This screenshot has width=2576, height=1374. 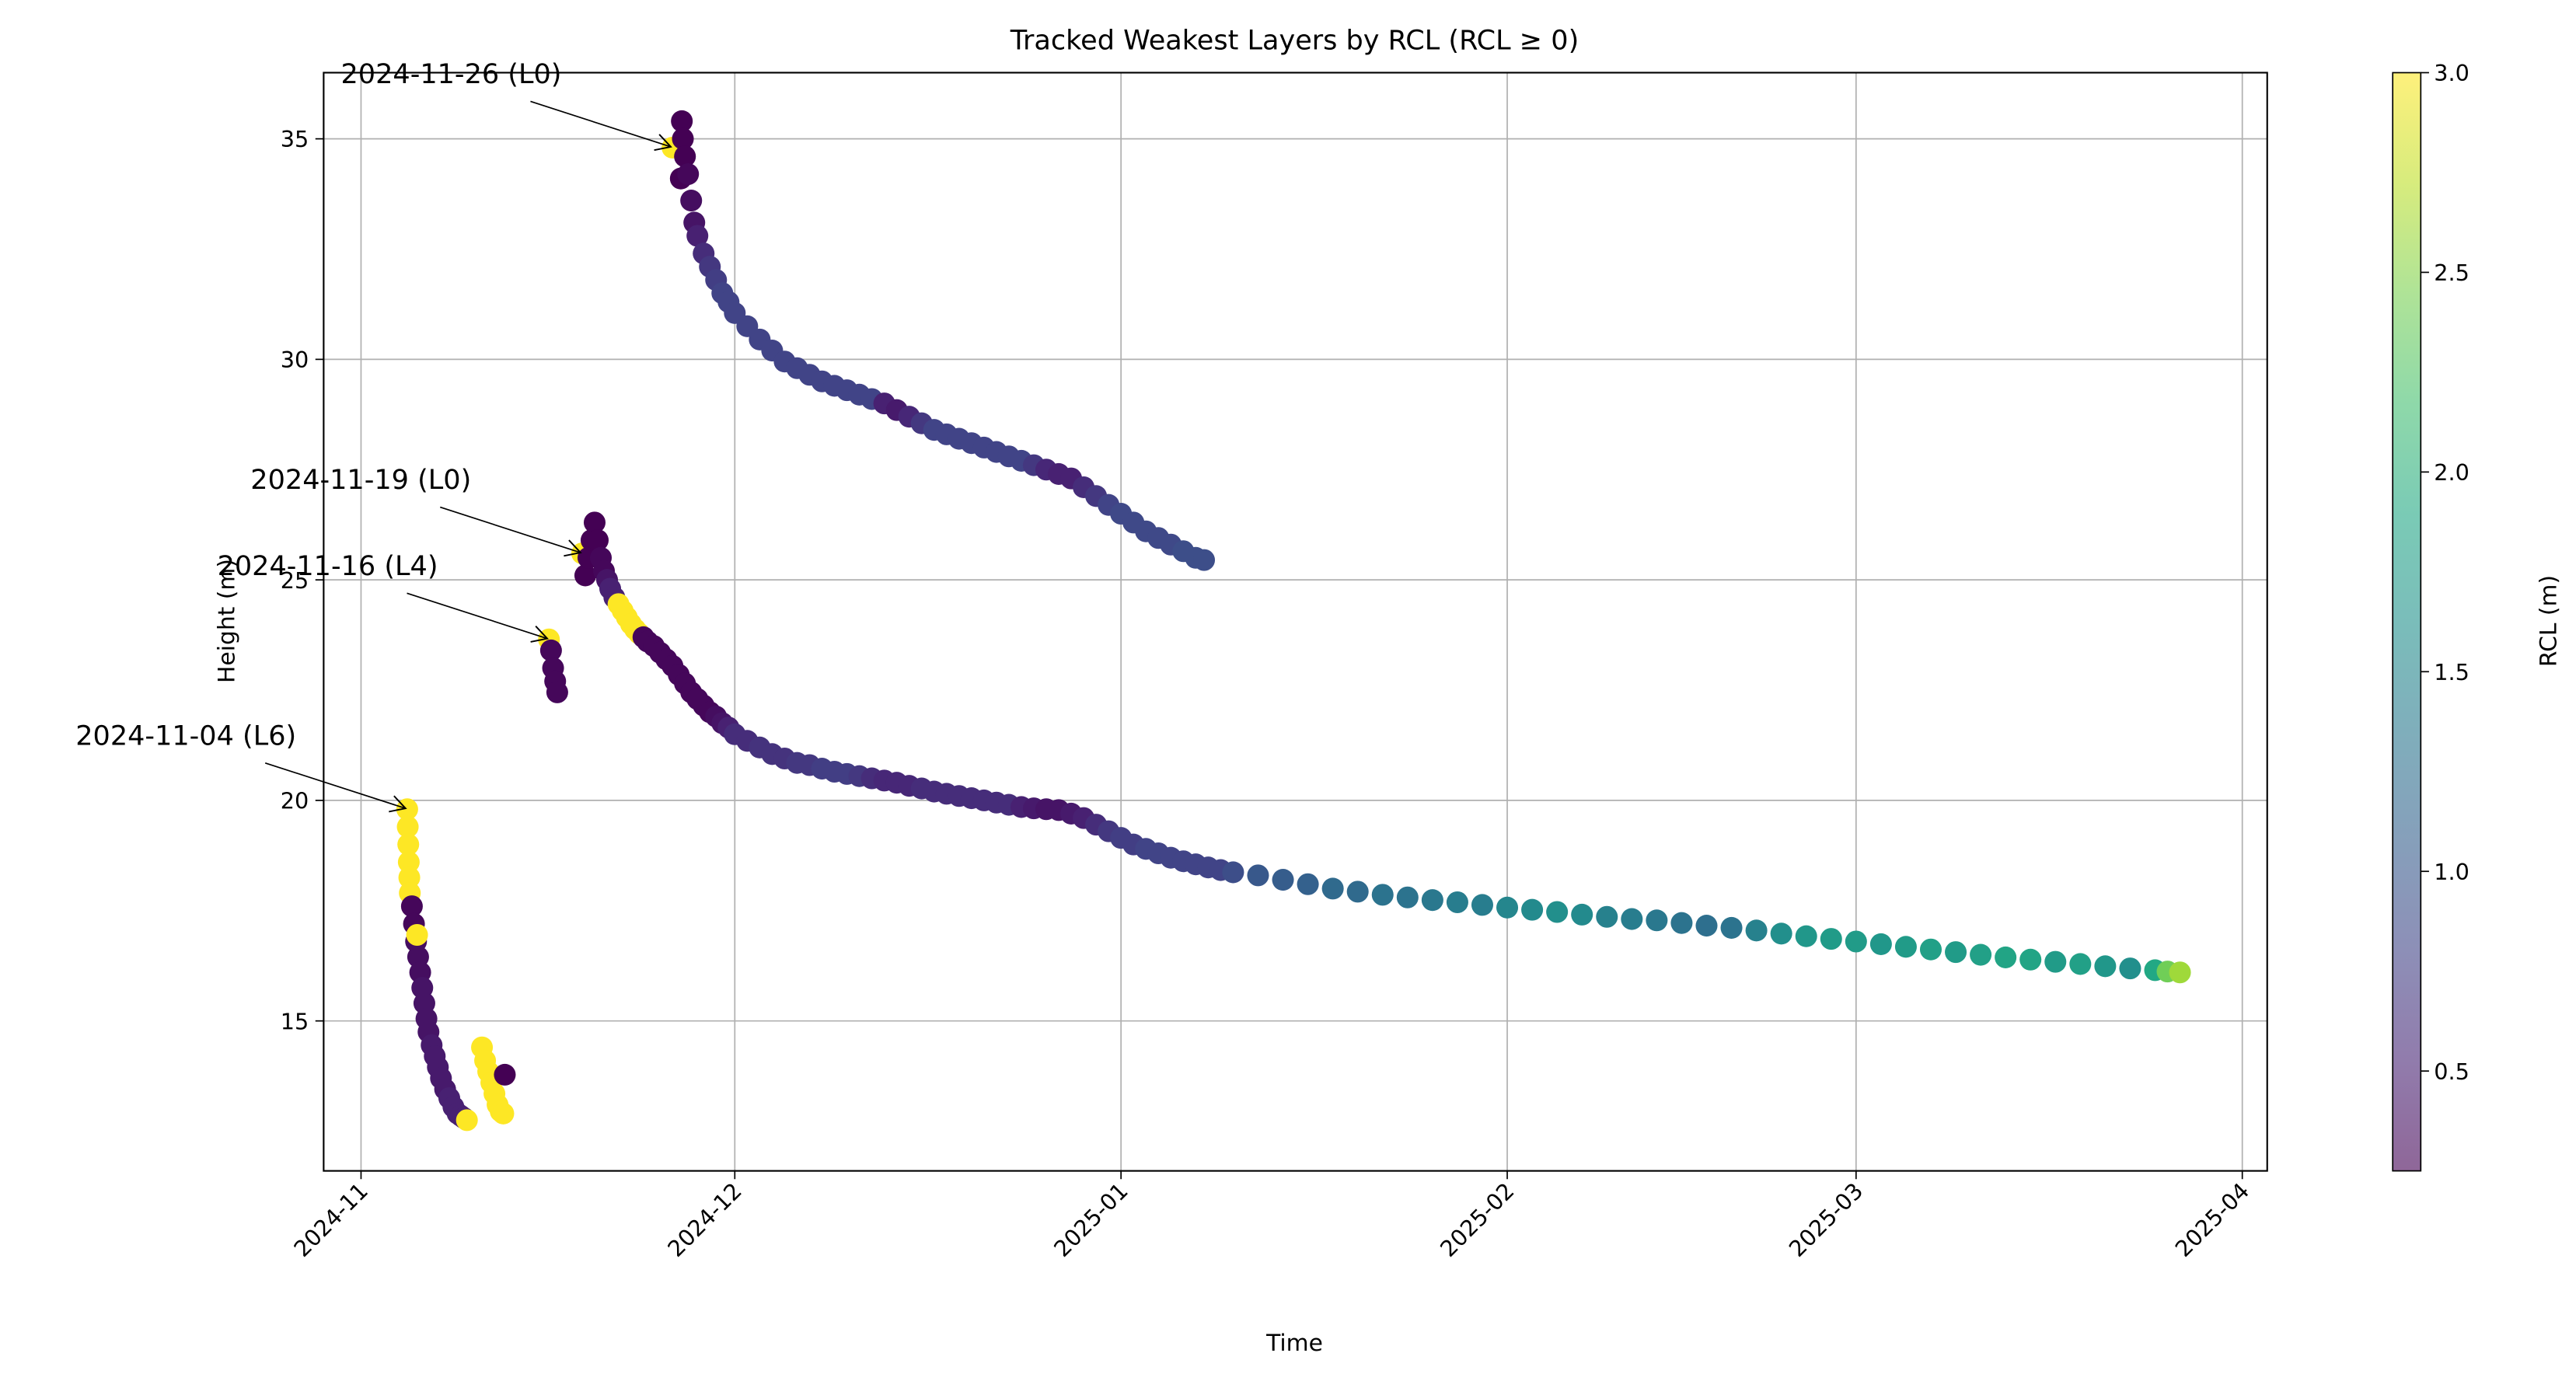 I want to click on x-tick-label: 2024-12, so click(x=705, y=1219).